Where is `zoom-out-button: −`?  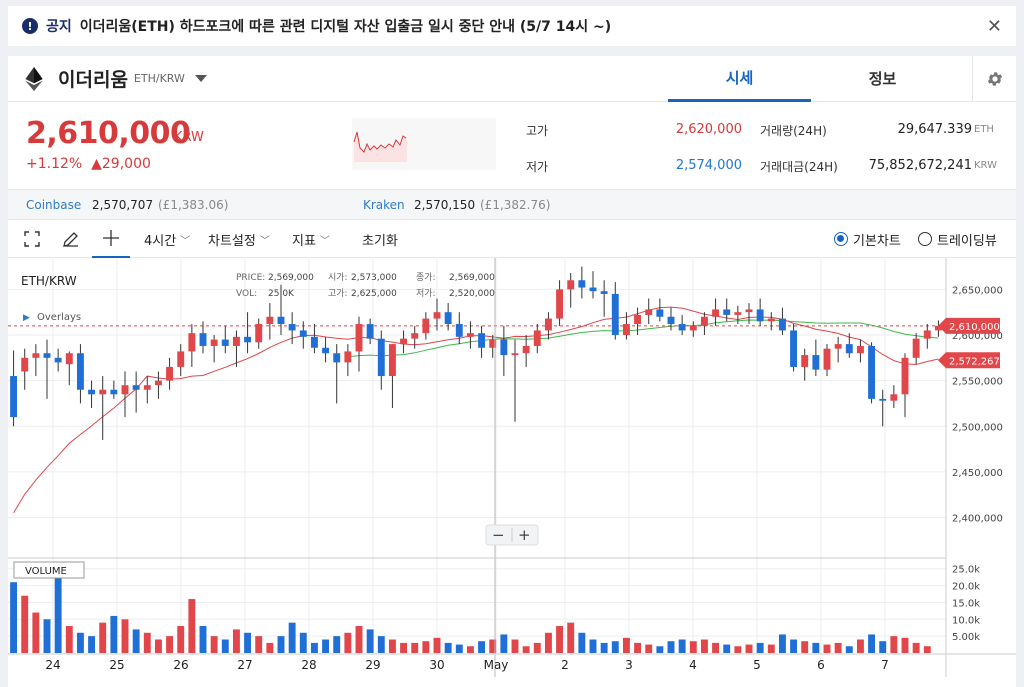 zoom-out-button: − is located at coordinates (498, 535).